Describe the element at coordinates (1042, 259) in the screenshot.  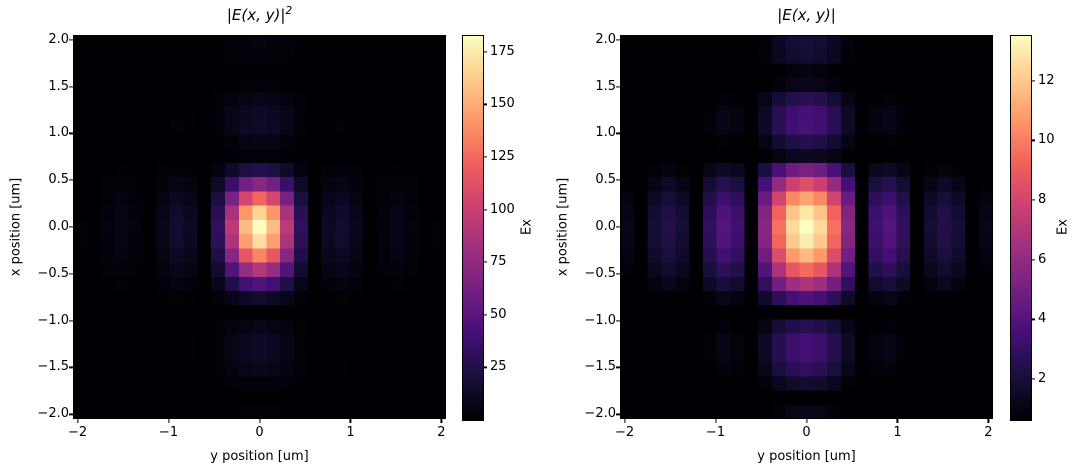
I see `colorbar-tick-label: 6` at that location.